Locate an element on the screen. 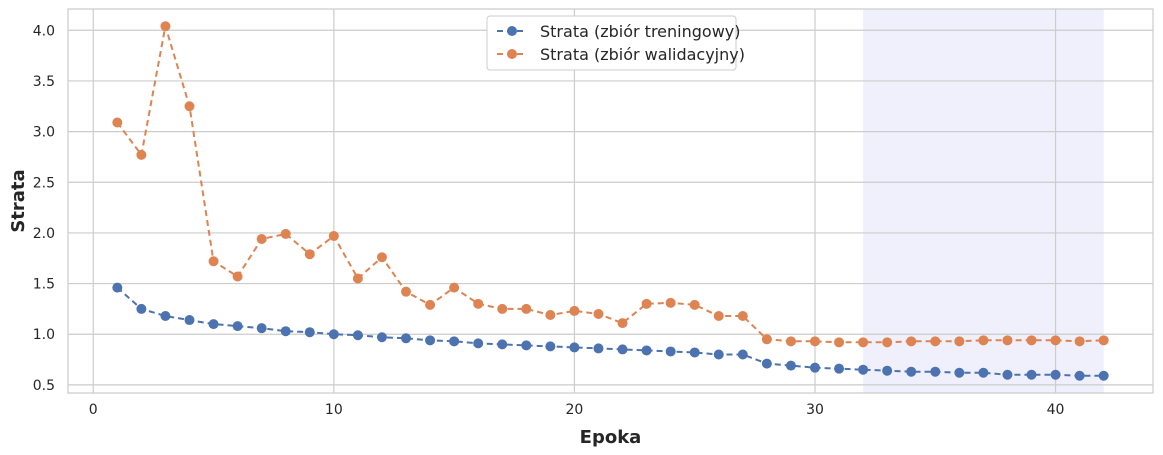 The width and height of the screenshot is (1163, 455). legend-box is located at coordinates (611, 43).